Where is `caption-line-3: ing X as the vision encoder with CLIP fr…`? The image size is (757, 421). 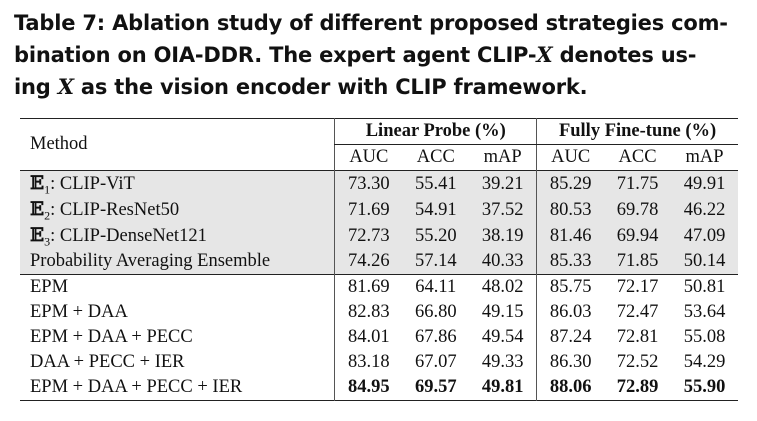
caption-line-3: ing X as the vision encoder with CLIP fr… is located at coordinates (379, 87).